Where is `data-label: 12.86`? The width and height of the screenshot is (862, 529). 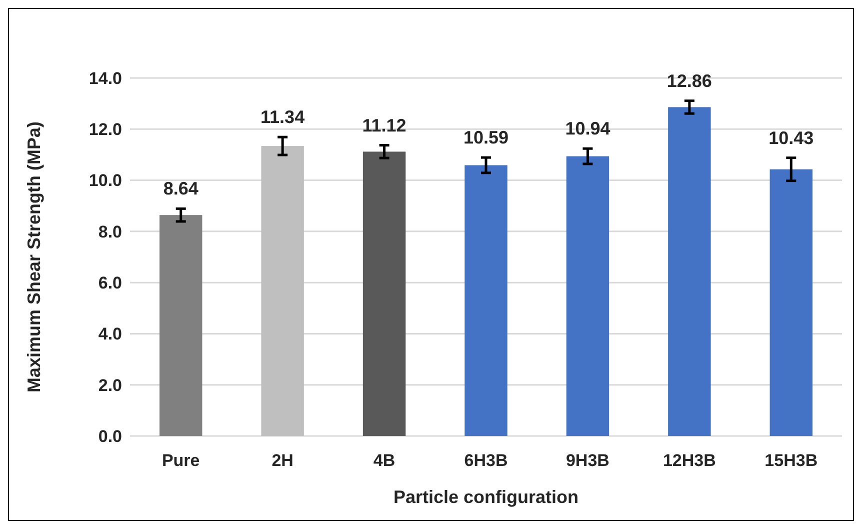
data-label: 12.86 is located at coordinates (689, 80).